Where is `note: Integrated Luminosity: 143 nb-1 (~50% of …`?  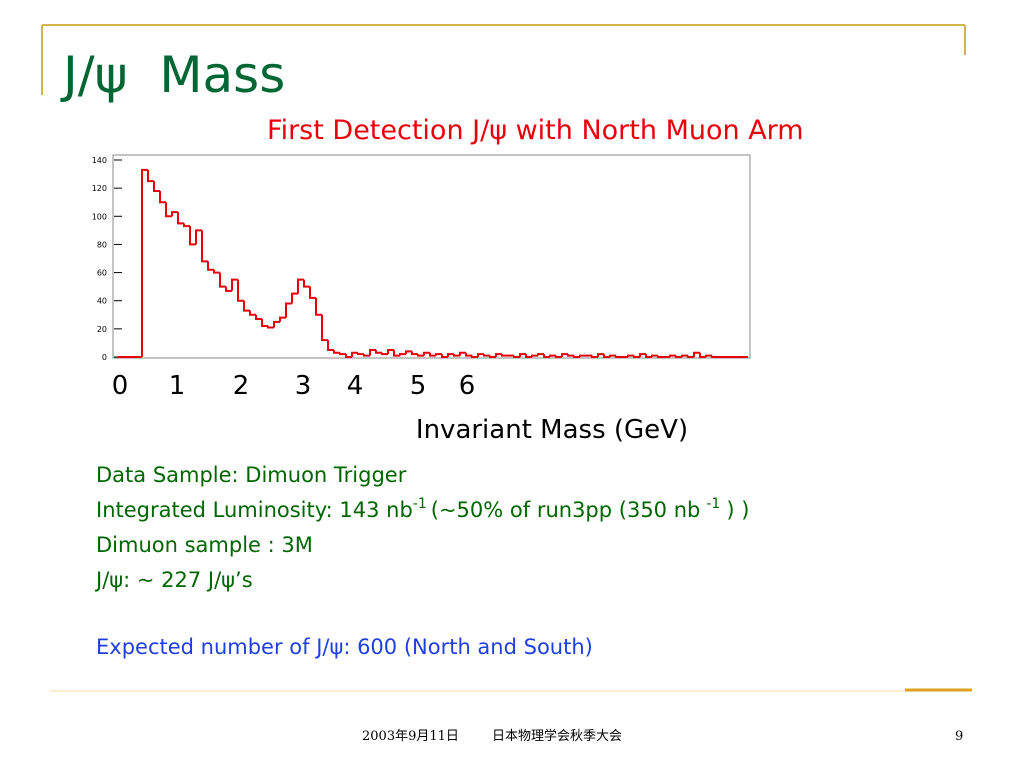
note: Integrated Luminosity: 143 nb-1 (~50% of … is located at coordinates (422, 509).